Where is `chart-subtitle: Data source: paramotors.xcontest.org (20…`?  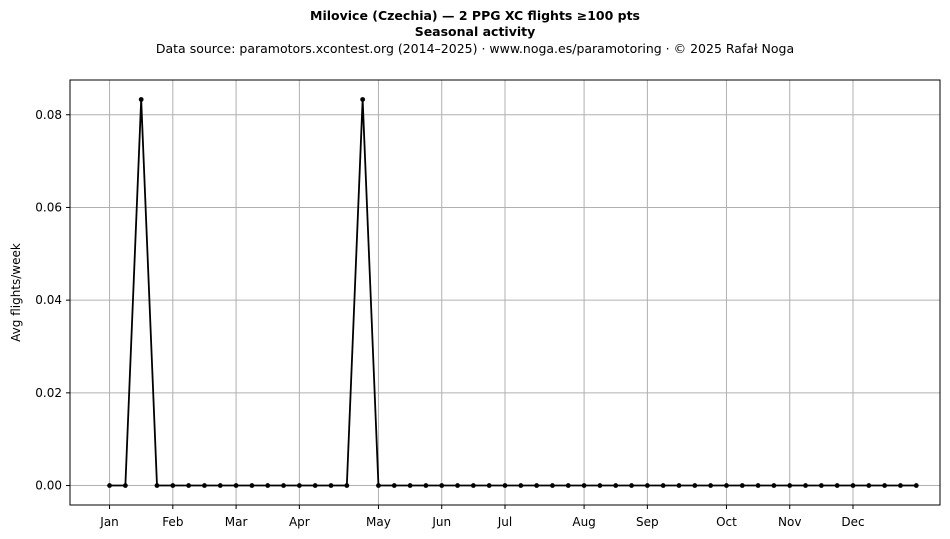
chart-subtitle: Data source: paramotors.xcontest.org (20… is located at coordinates (475, 48).